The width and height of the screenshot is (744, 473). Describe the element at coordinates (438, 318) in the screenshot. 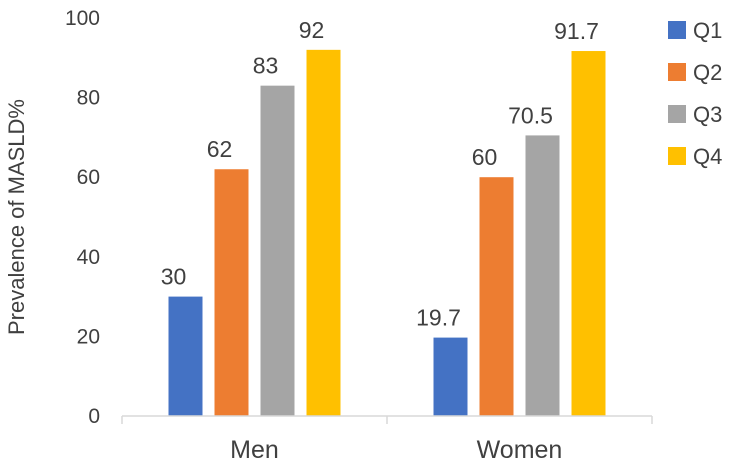

I see `data-label: 19.7` at that location.